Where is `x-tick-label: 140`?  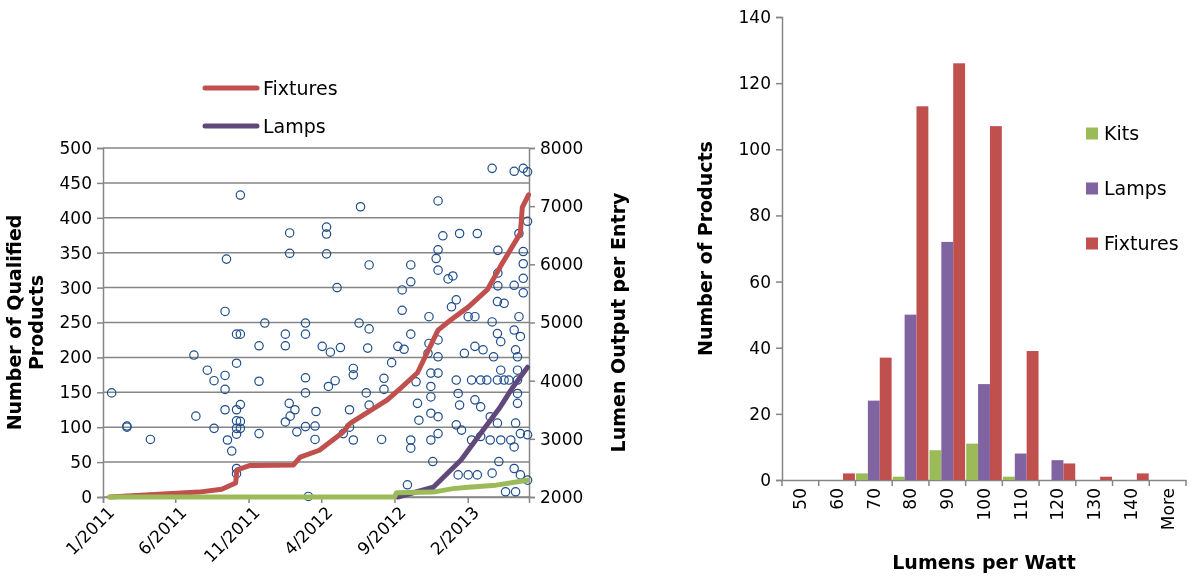 x-tick-label: 140 is located at coordinates (1130, 504).